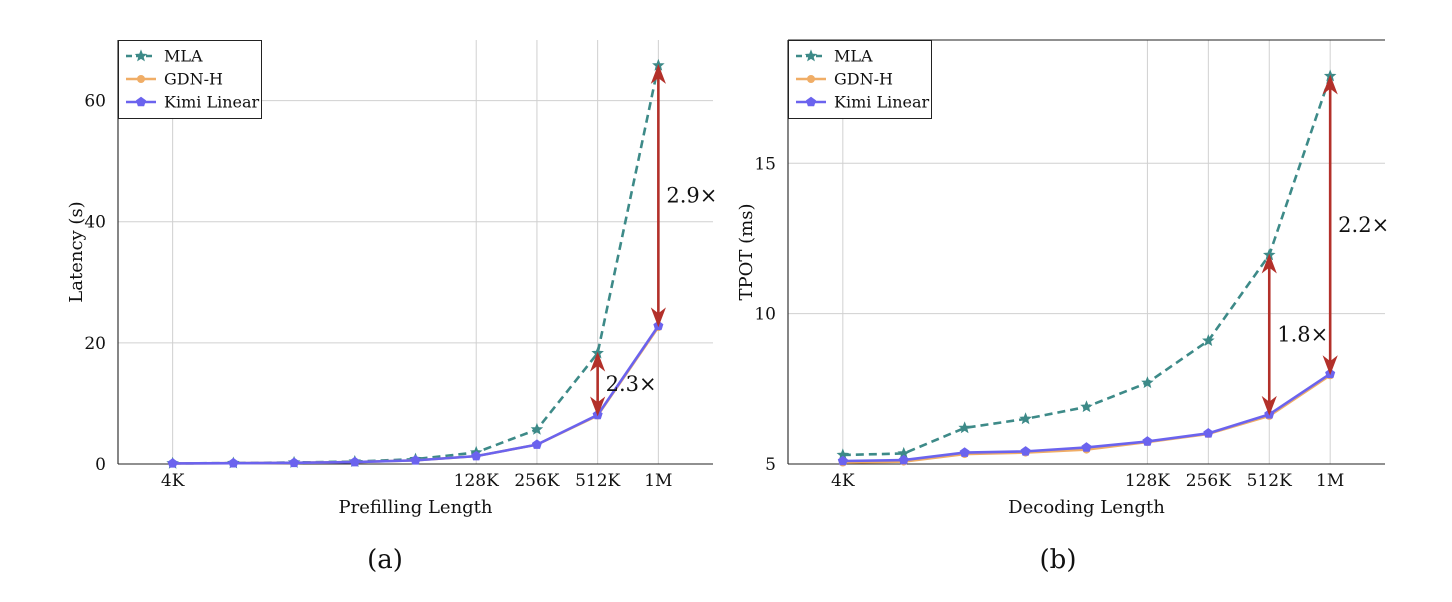 Image resolution: width=1452 pixels, height=602 pixels. I want to click on y-tick-label: 10, so click(765, 315).